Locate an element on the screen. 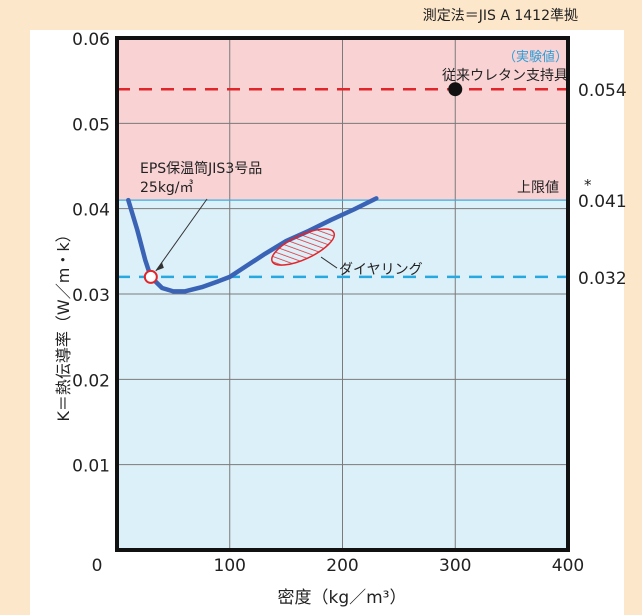 This screenshot has width=642, height=615. y-tick-label: 0.03 is located at coordinates (91, 296).